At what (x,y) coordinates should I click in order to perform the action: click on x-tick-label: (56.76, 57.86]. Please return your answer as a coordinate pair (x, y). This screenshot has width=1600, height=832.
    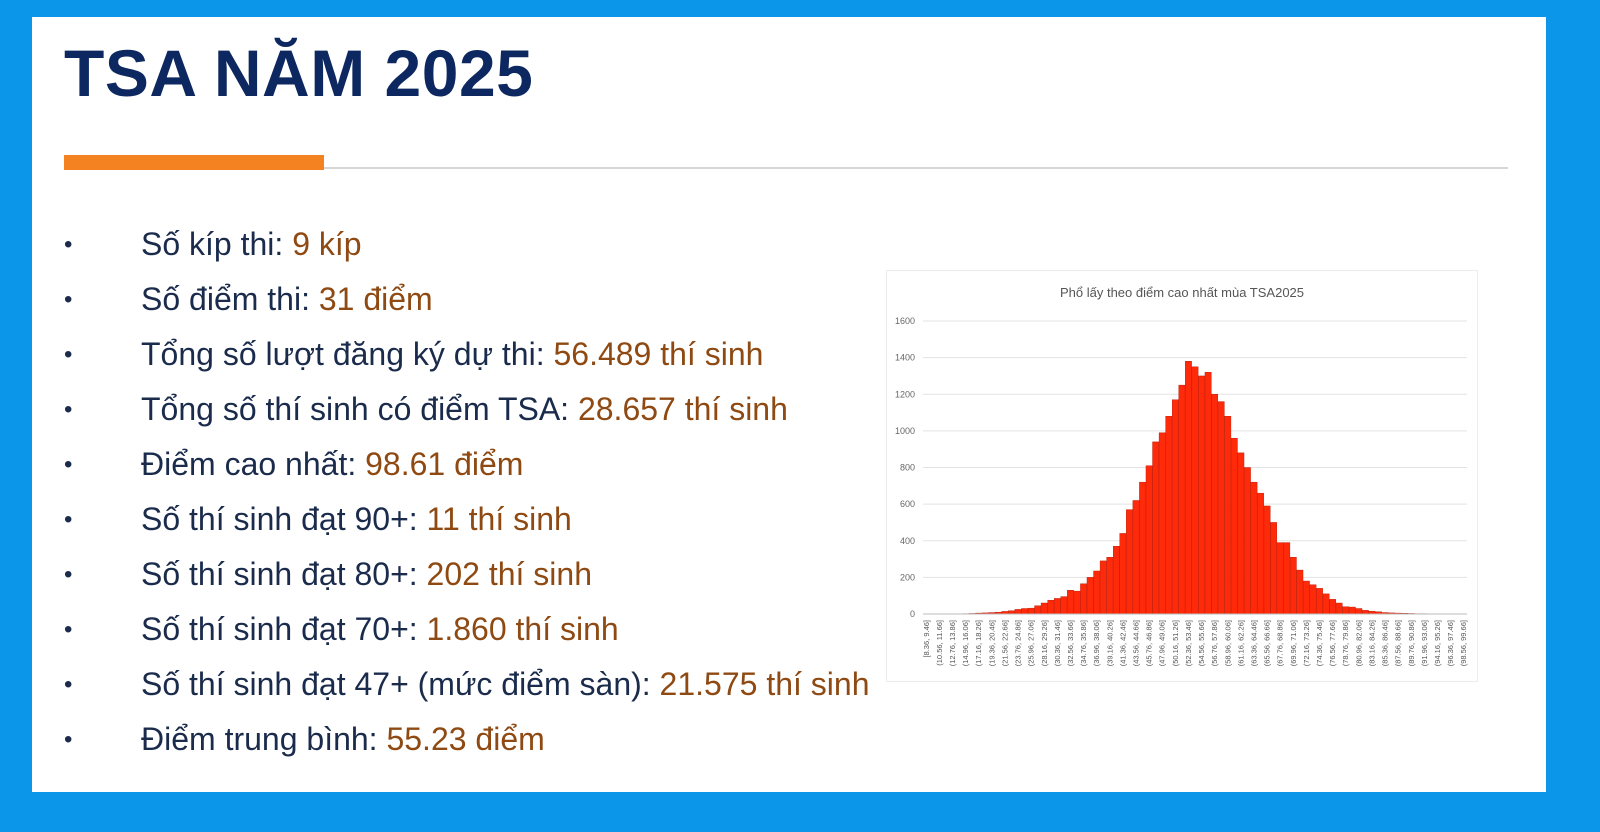
    Looking at the image, I should click on (1214, 643).